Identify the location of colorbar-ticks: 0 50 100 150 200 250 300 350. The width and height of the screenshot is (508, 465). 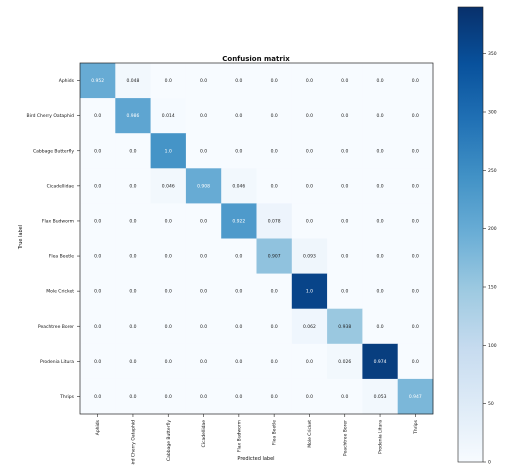
(490, 258).